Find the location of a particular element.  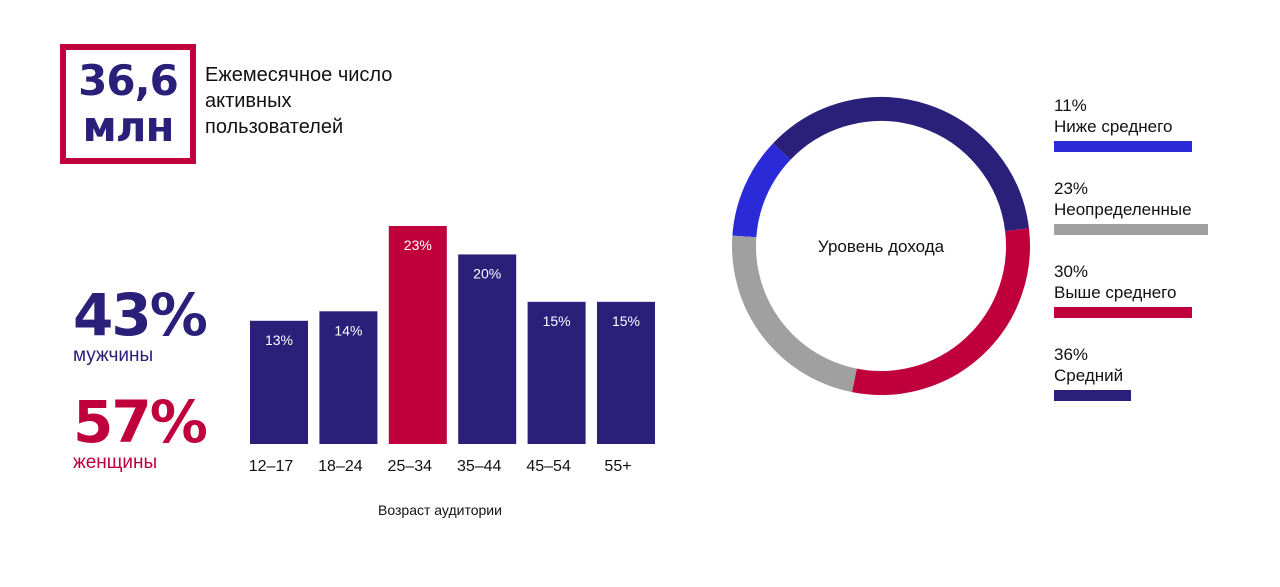

bar-value-label: 23% is located at coordinates (418, 245).